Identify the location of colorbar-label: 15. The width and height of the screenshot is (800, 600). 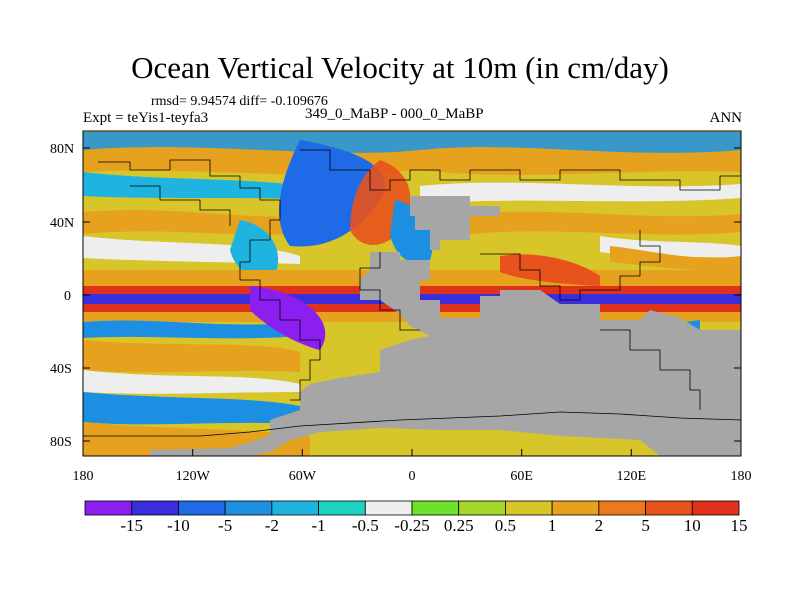
(739, 525).